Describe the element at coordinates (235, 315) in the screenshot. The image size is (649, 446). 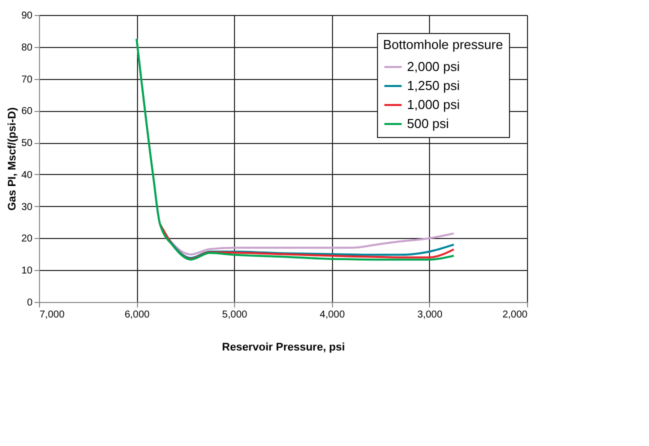
I see `x-tick-label: 5,000` at that location.